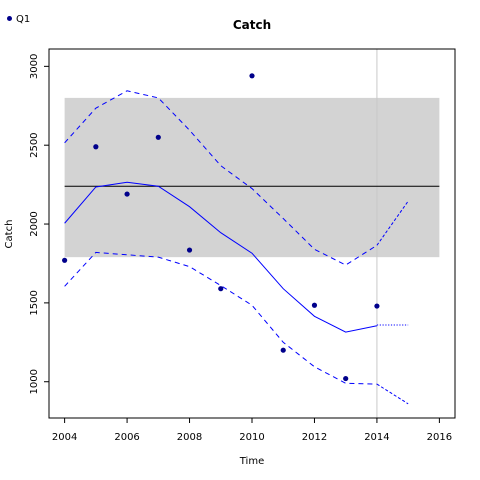  What do you see at coordinates (9, 234) in the screenshot?
I see `y-axis-title: Catch` at bounding box center [9, 234].